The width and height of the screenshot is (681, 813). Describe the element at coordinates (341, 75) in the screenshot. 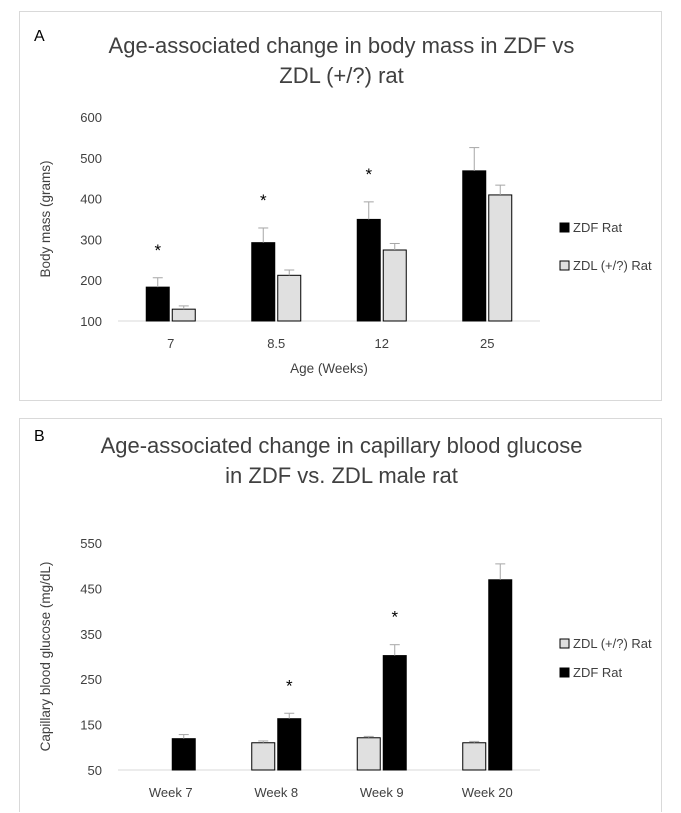

I see `chart-title-line-2: ZDL (+/?) rat` at that location.